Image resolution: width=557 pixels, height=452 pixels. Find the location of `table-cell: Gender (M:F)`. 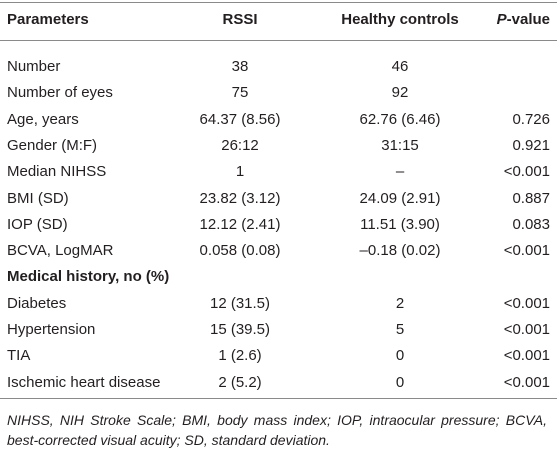

table-cell: Gender (M:F) is located at coordinates (52, 145).